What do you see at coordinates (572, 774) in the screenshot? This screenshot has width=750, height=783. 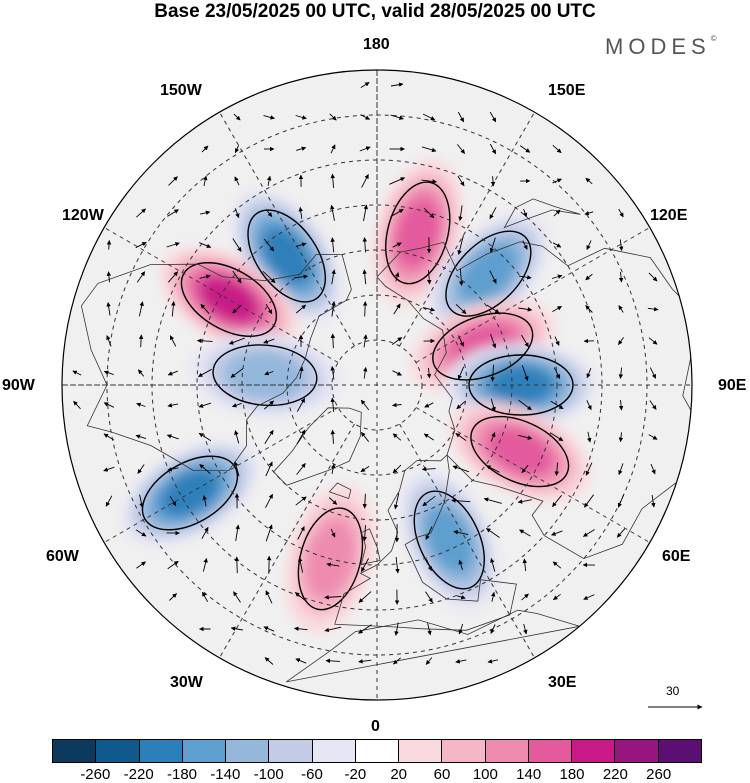 I see `colorbar-tick-label: 180` at bounding box center [572, 774].